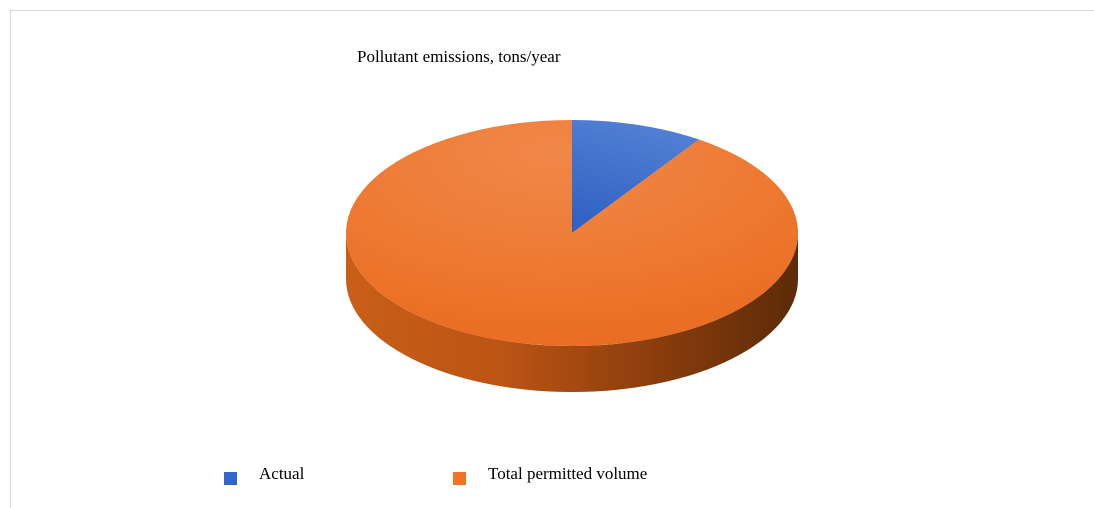 The height and width of the screenshot is (508, 1094). Describe the element at coordinates (230, 478) in the screenshot. I see `legend-swatch-actual` at that location.